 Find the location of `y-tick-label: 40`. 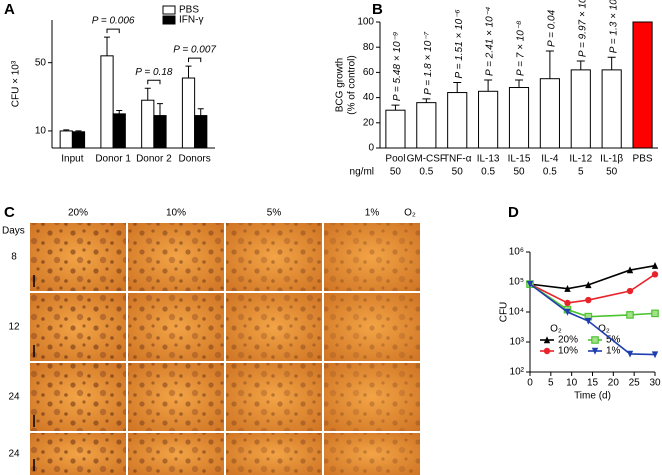

y-tick-label: 40 is located at coordinates (369, 97).